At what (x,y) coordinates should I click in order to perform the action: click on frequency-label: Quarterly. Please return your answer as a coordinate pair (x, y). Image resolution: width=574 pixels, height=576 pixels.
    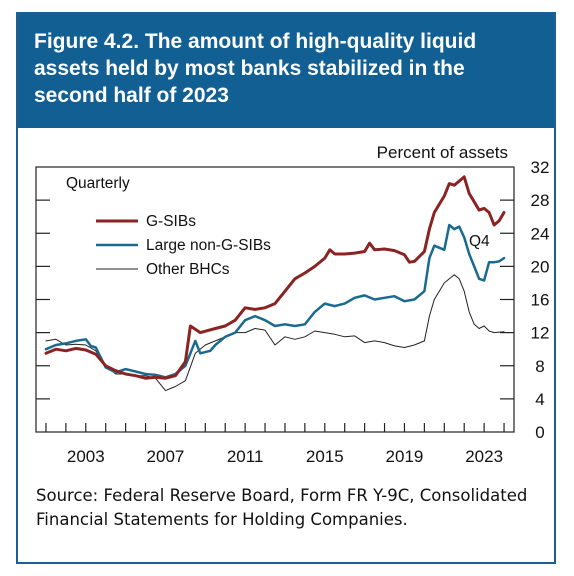
    Looking at the image, I should click on (98, 183).